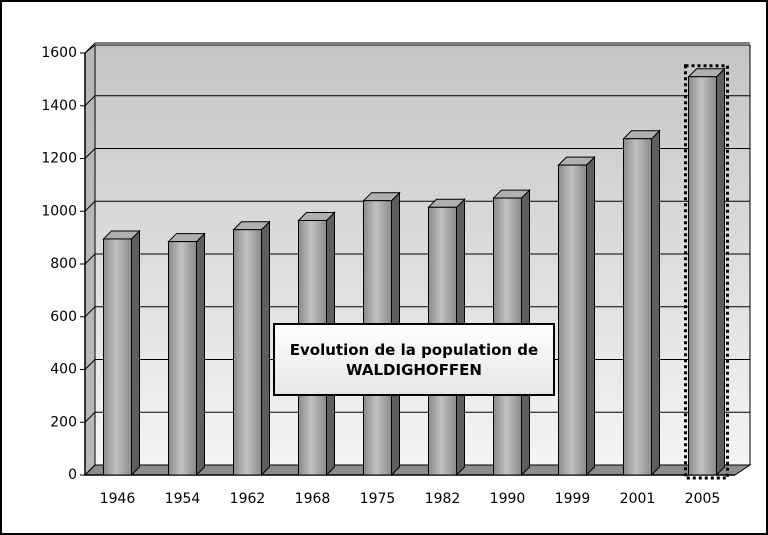 The width and height of the screenshot is (768, 535). I want to click on x-tick-label: 2001, so click(638, 499).